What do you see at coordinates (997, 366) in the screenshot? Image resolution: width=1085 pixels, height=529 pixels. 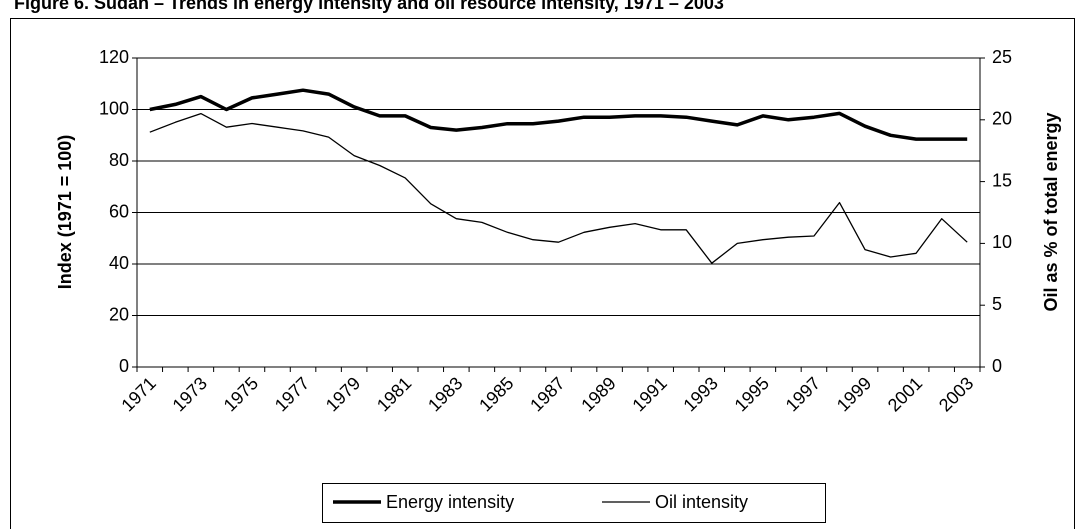 I see `y2-tick-label: 0` at bounding box center [997, 366].